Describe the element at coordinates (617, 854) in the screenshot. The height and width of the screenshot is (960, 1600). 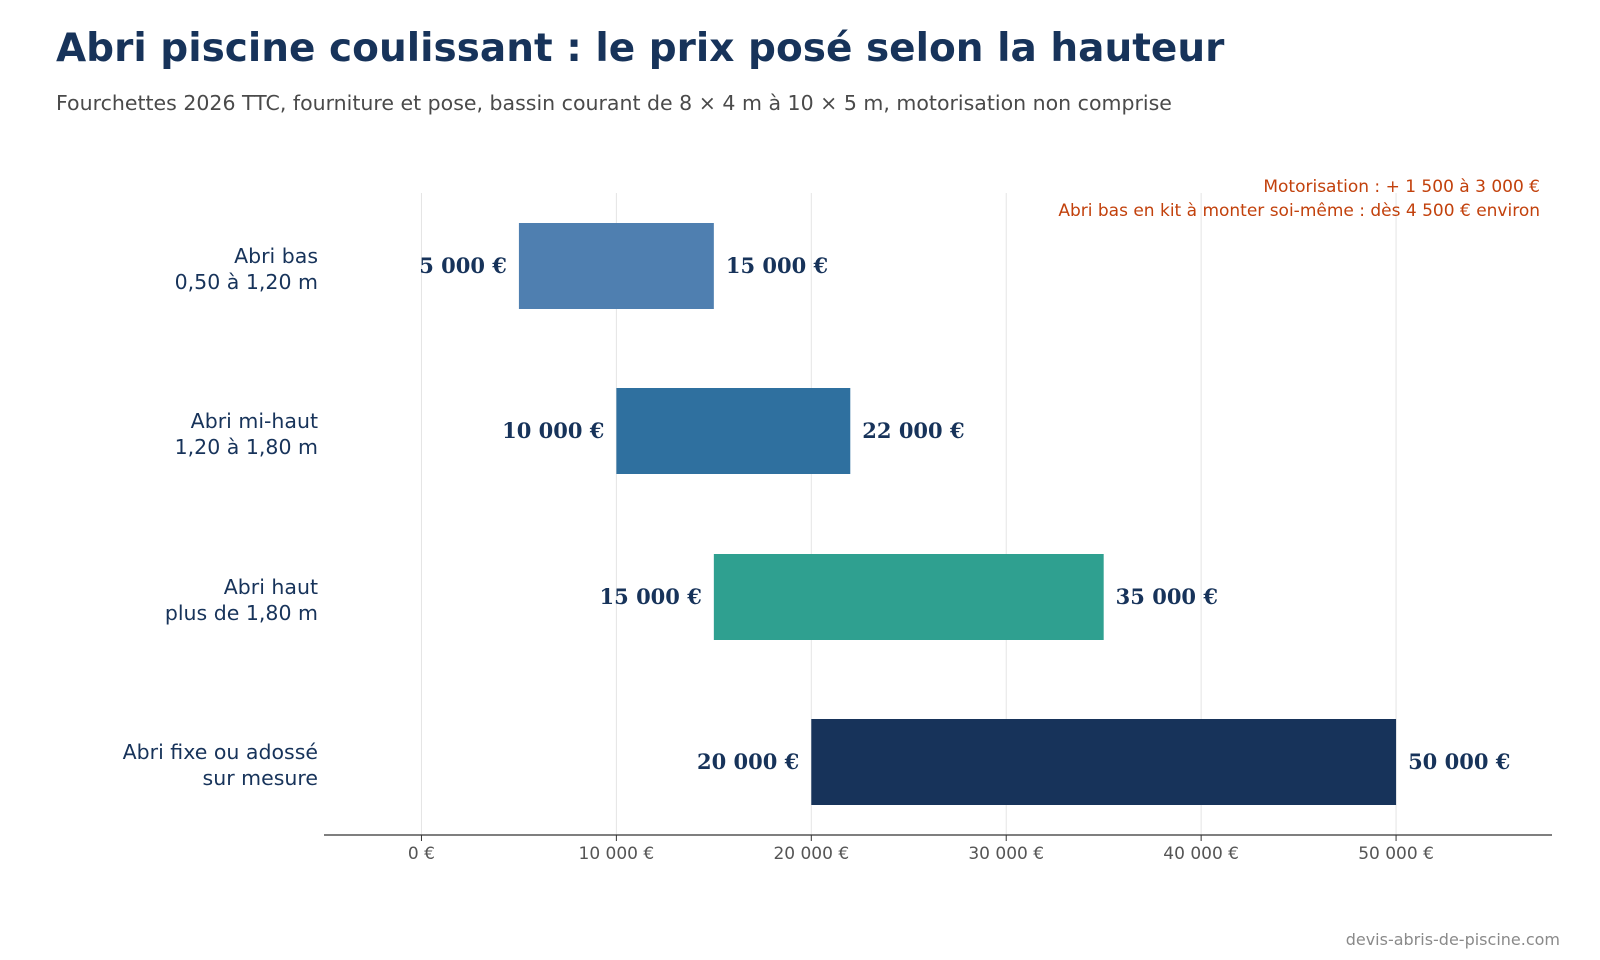
I see `x-tick-label: 10 000 €` at that location.